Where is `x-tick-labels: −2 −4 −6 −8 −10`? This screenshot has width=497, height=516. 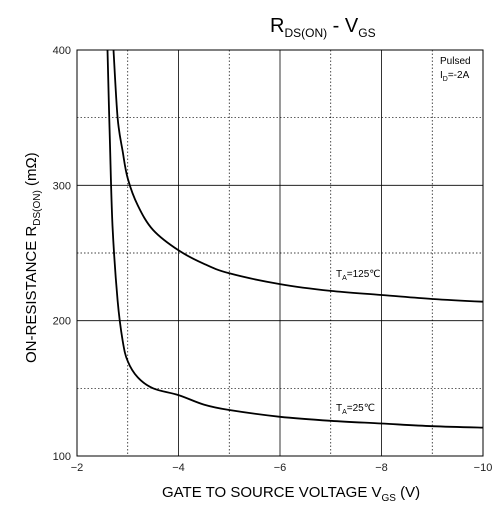
x-tick-labels: −2 −4 −6 −8 −10 is located at coordinates (282, 468).